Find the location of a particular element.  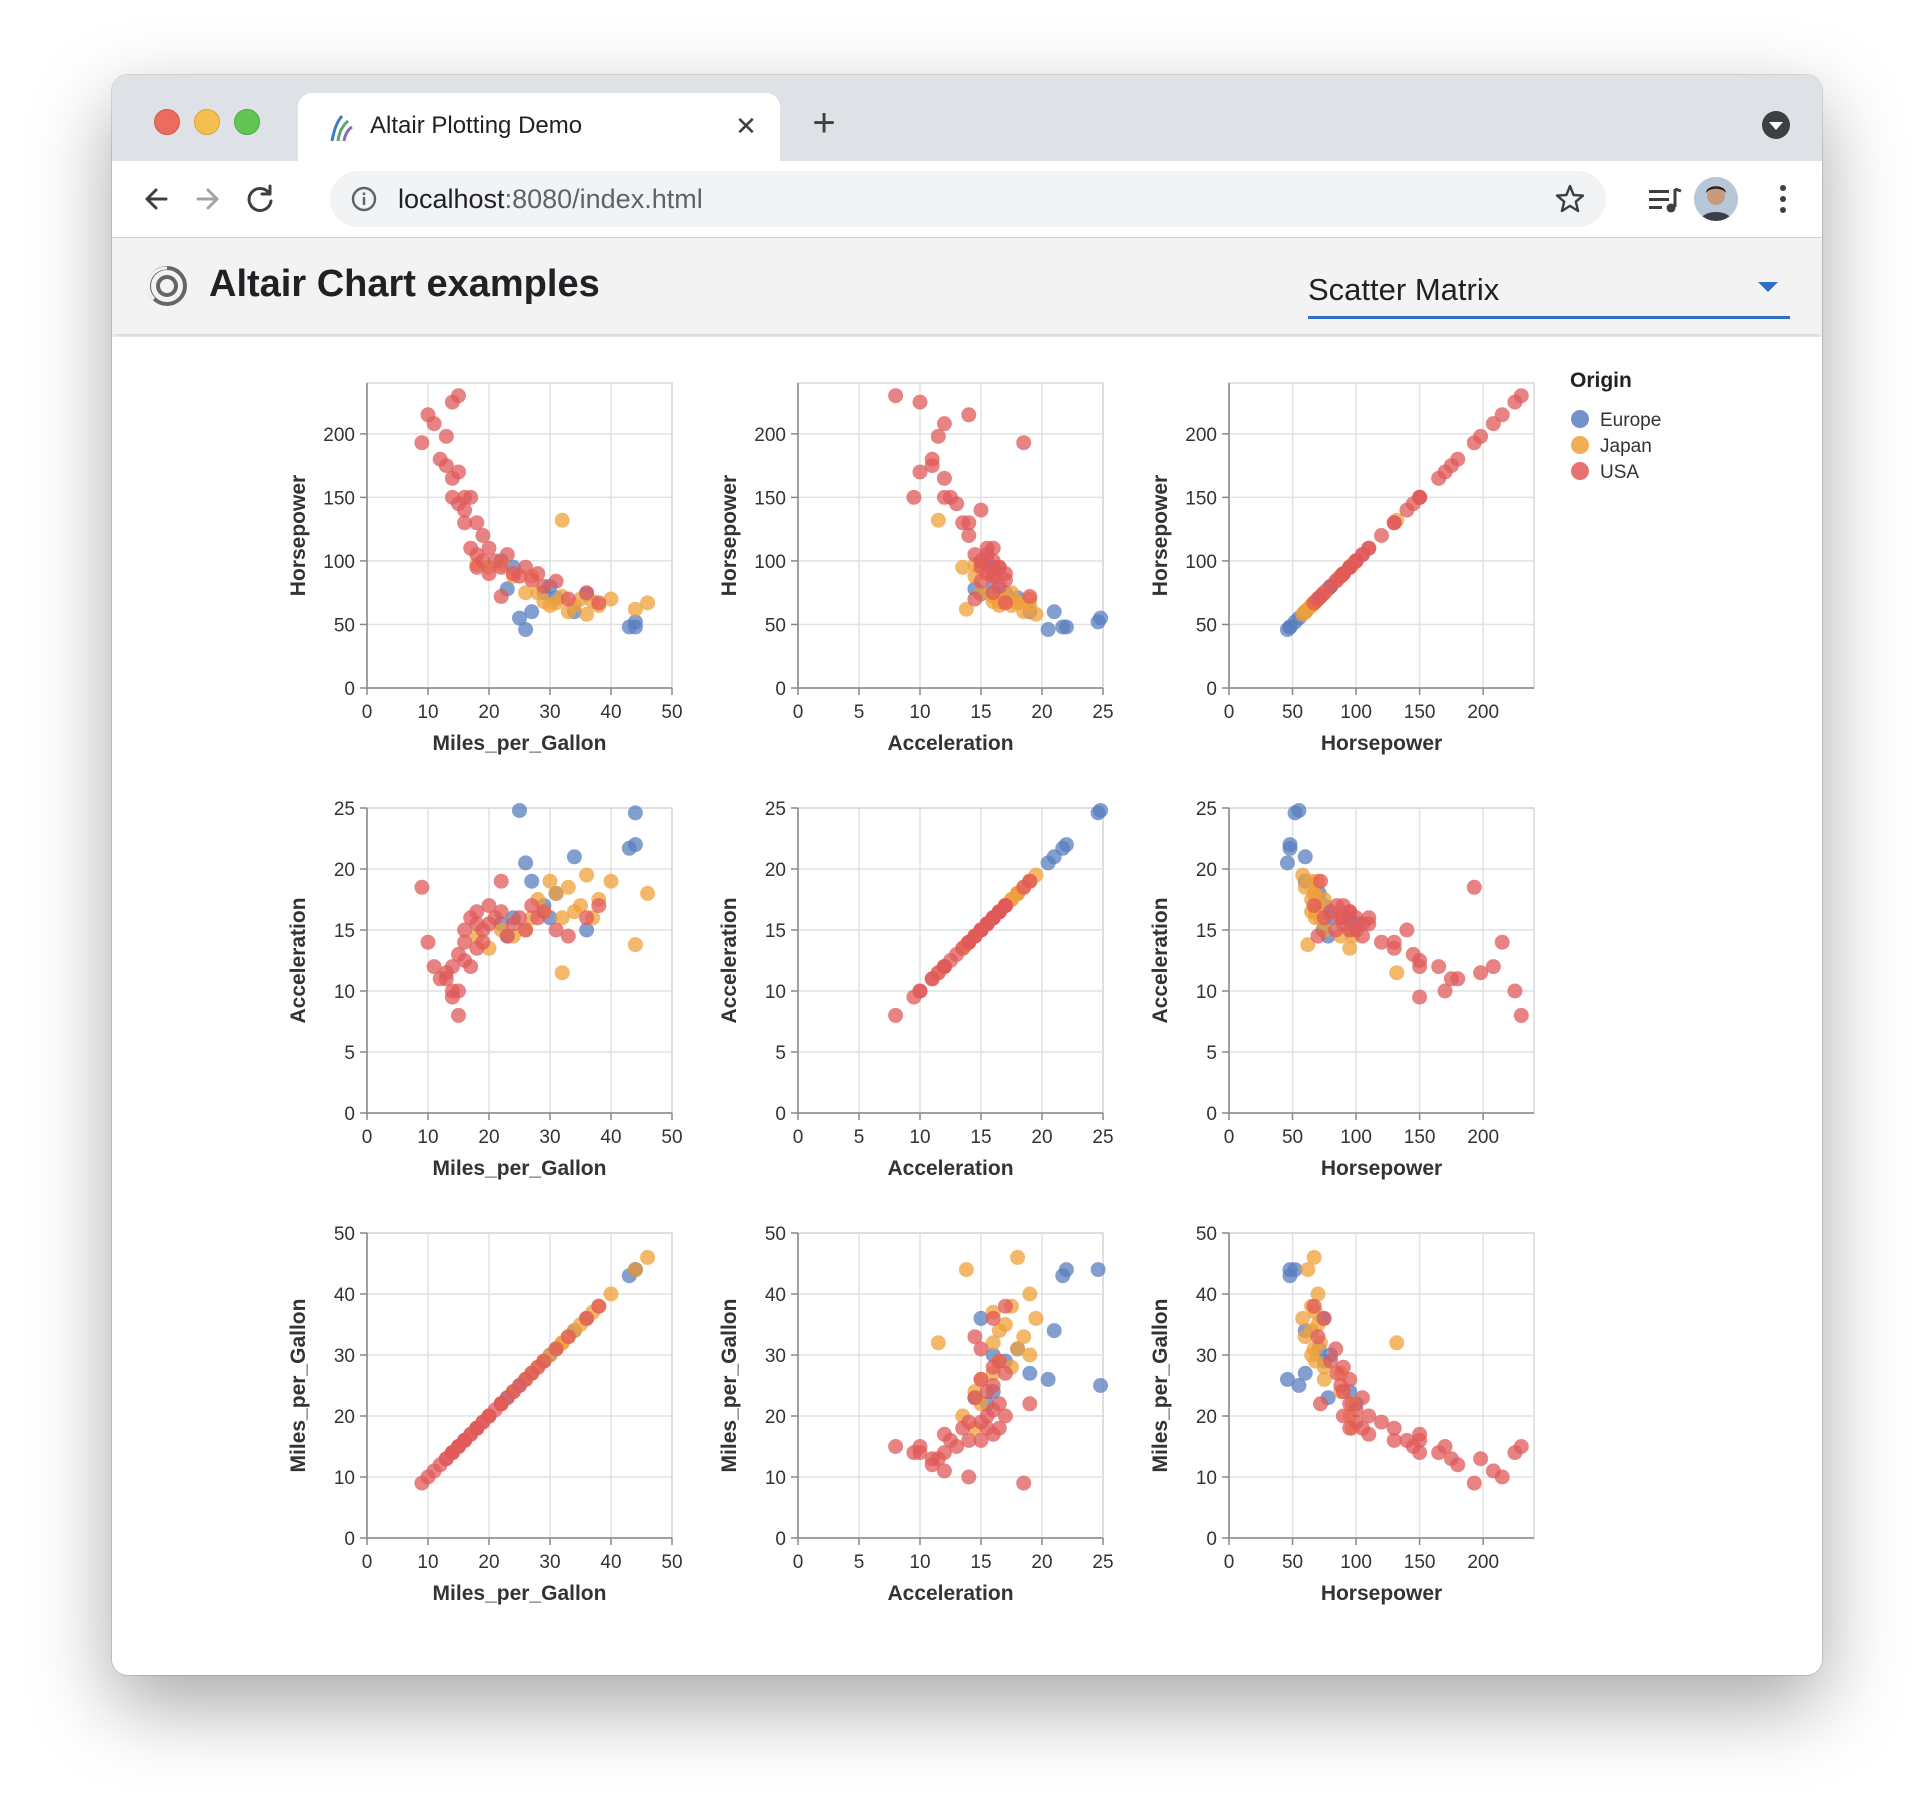

x-axis-title: Acceleration is located at coordinates (950, 1593).